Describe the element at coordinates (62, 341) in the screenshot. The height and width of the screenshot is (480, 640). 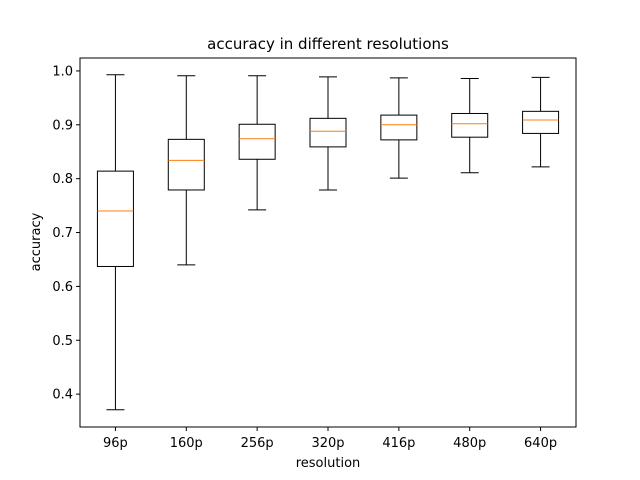
I see `y-tick-label: 0.5` at that location.